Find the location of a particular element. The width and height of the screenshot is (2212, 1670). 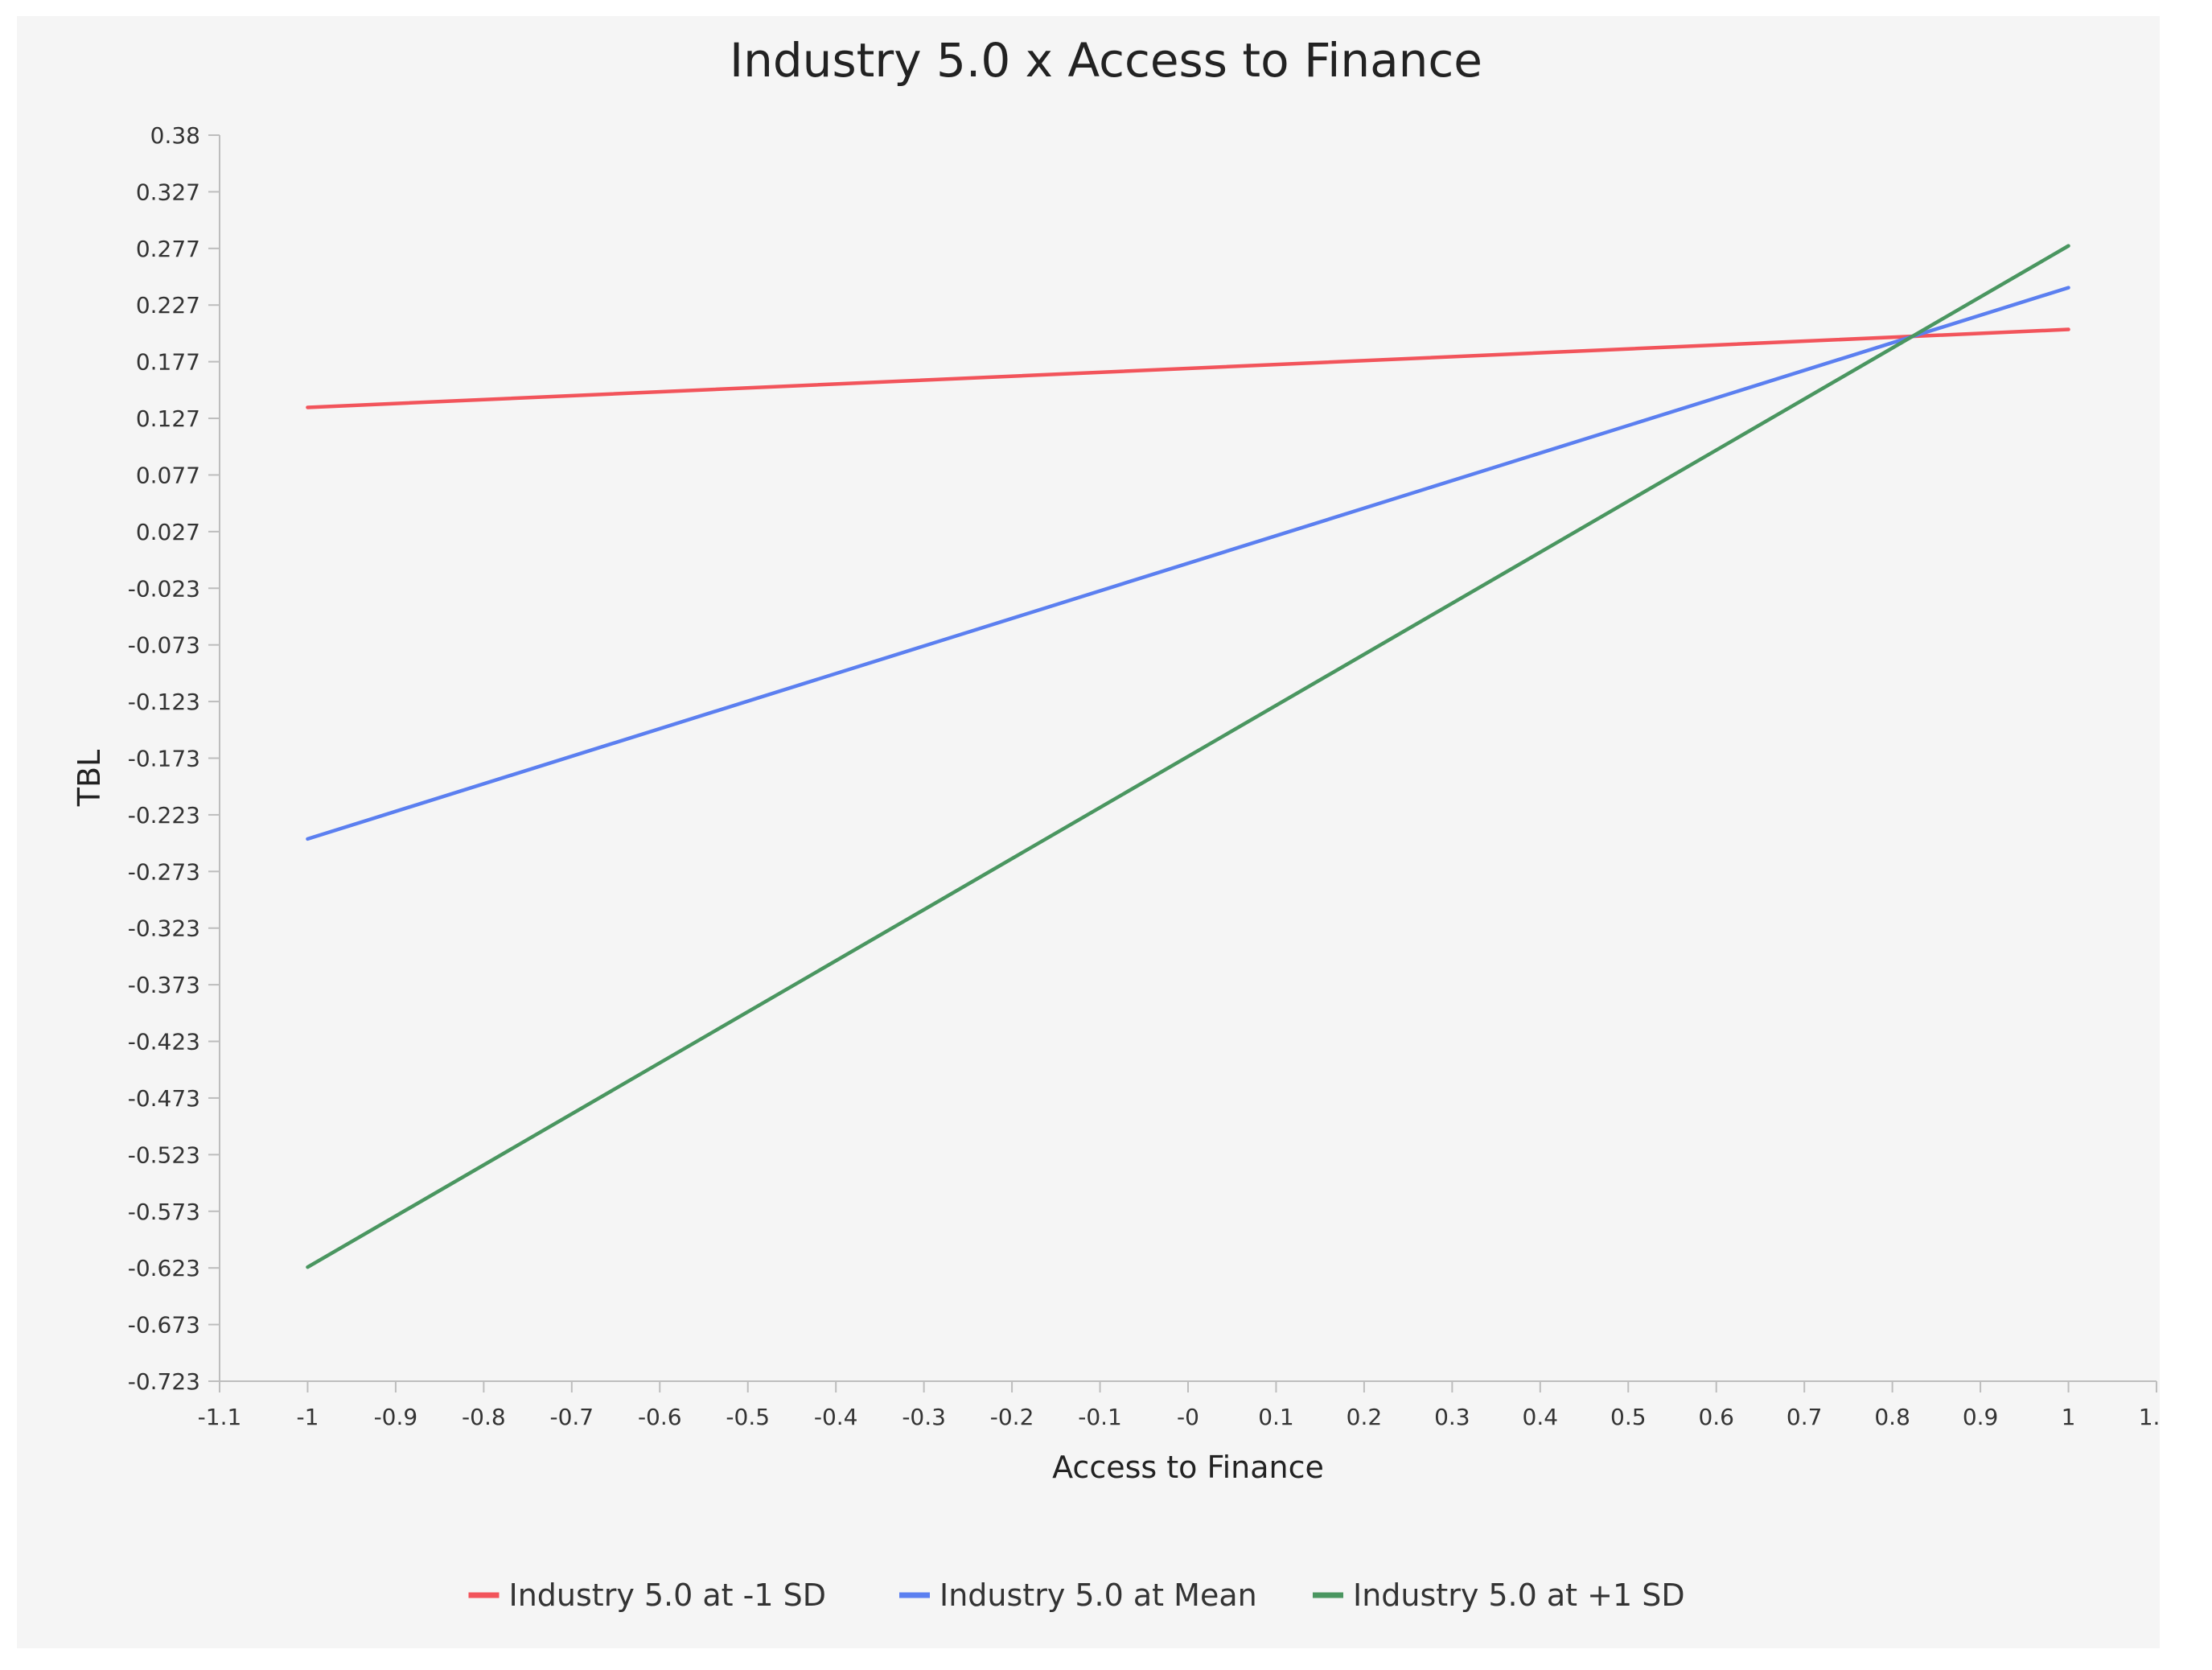

y-tick-label: 0.127 is located at coordinates (168, 418).